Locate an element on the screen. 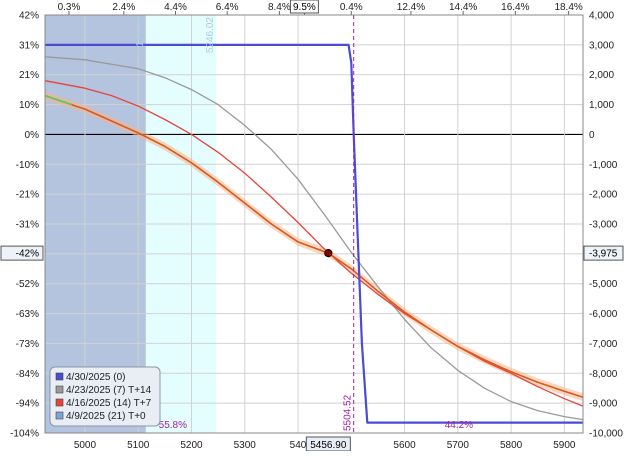 Image resolution: width=624 pixels, height=456 pixels. y-left-tick-label: 21% is located at coordinates (29, 75).